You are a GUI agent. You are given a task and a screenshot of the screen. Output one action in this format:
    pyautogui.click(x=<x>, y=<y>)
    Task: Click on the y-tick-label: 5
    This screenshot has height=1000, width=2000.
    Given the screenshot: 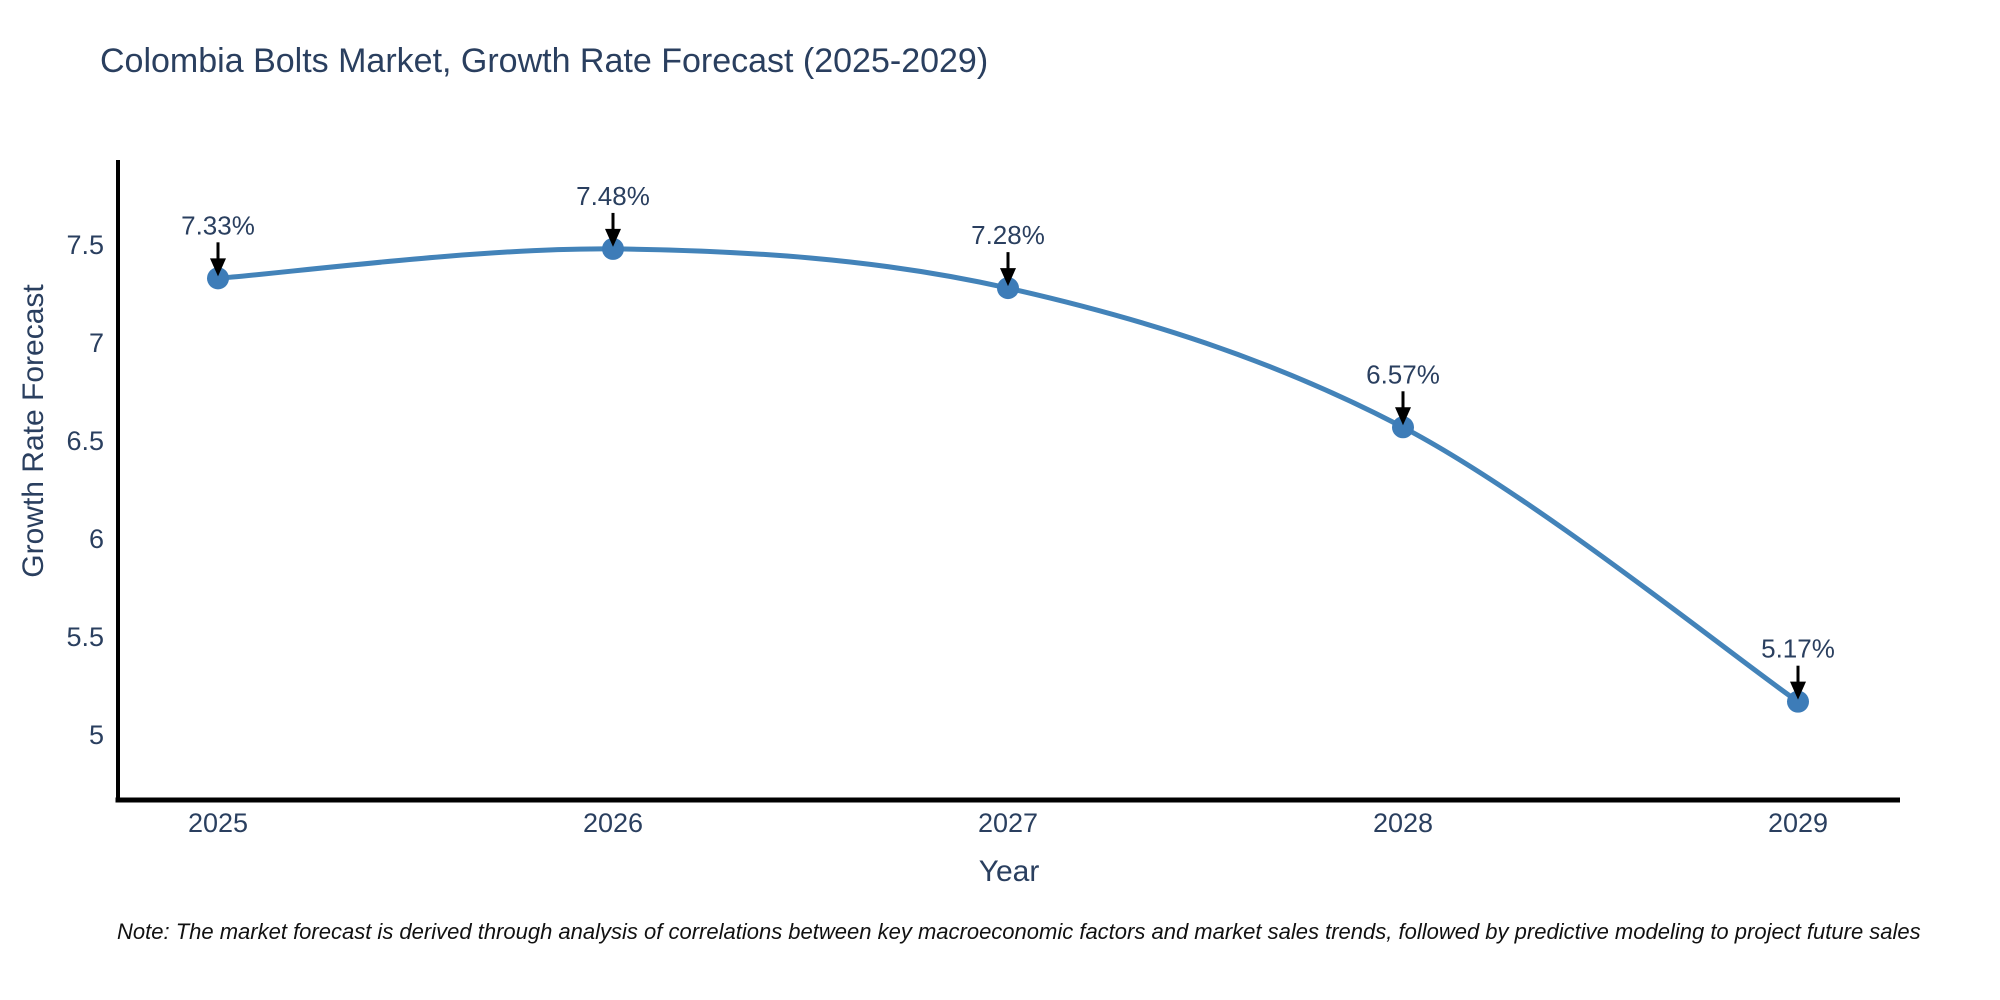 What is the action you would take?
    pyautogui.click(x=96, y=735)
    